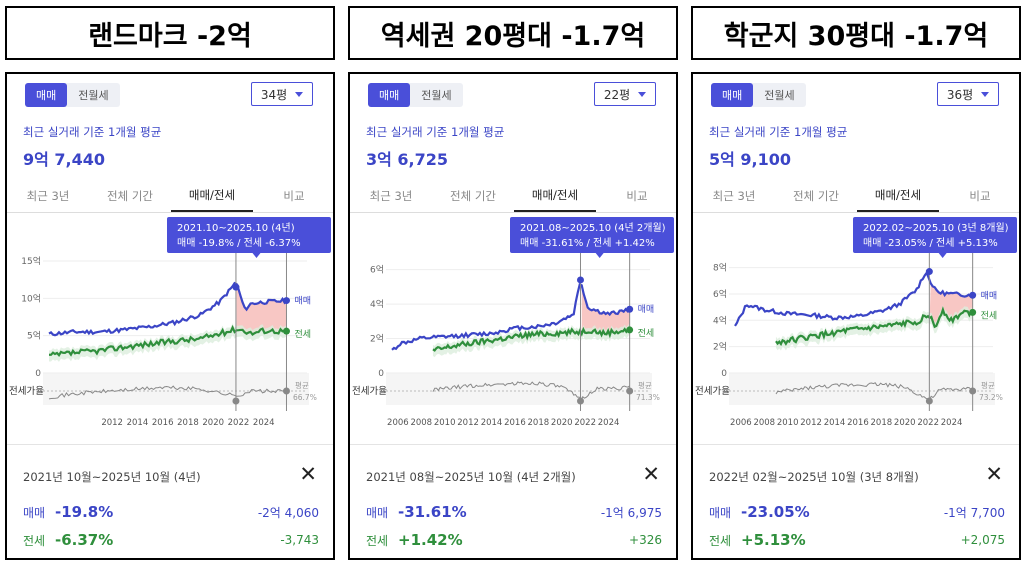 The image size is (1025, 563). What do you see at coordinates (929, 272) in the screenshot?
I see `sale-start-dot` at bounding box center [929, 272].